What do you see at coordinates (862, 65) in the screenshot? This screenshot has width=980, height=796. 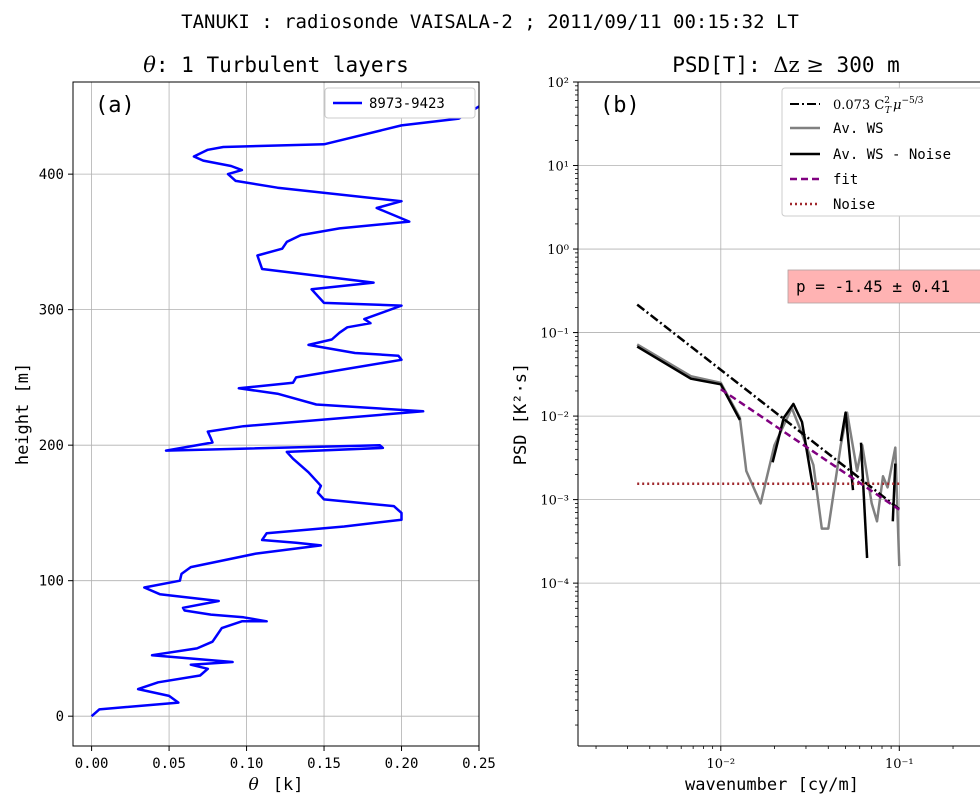 I see `panel-b-title-value: 300 m` at bounding box center [862, 65].